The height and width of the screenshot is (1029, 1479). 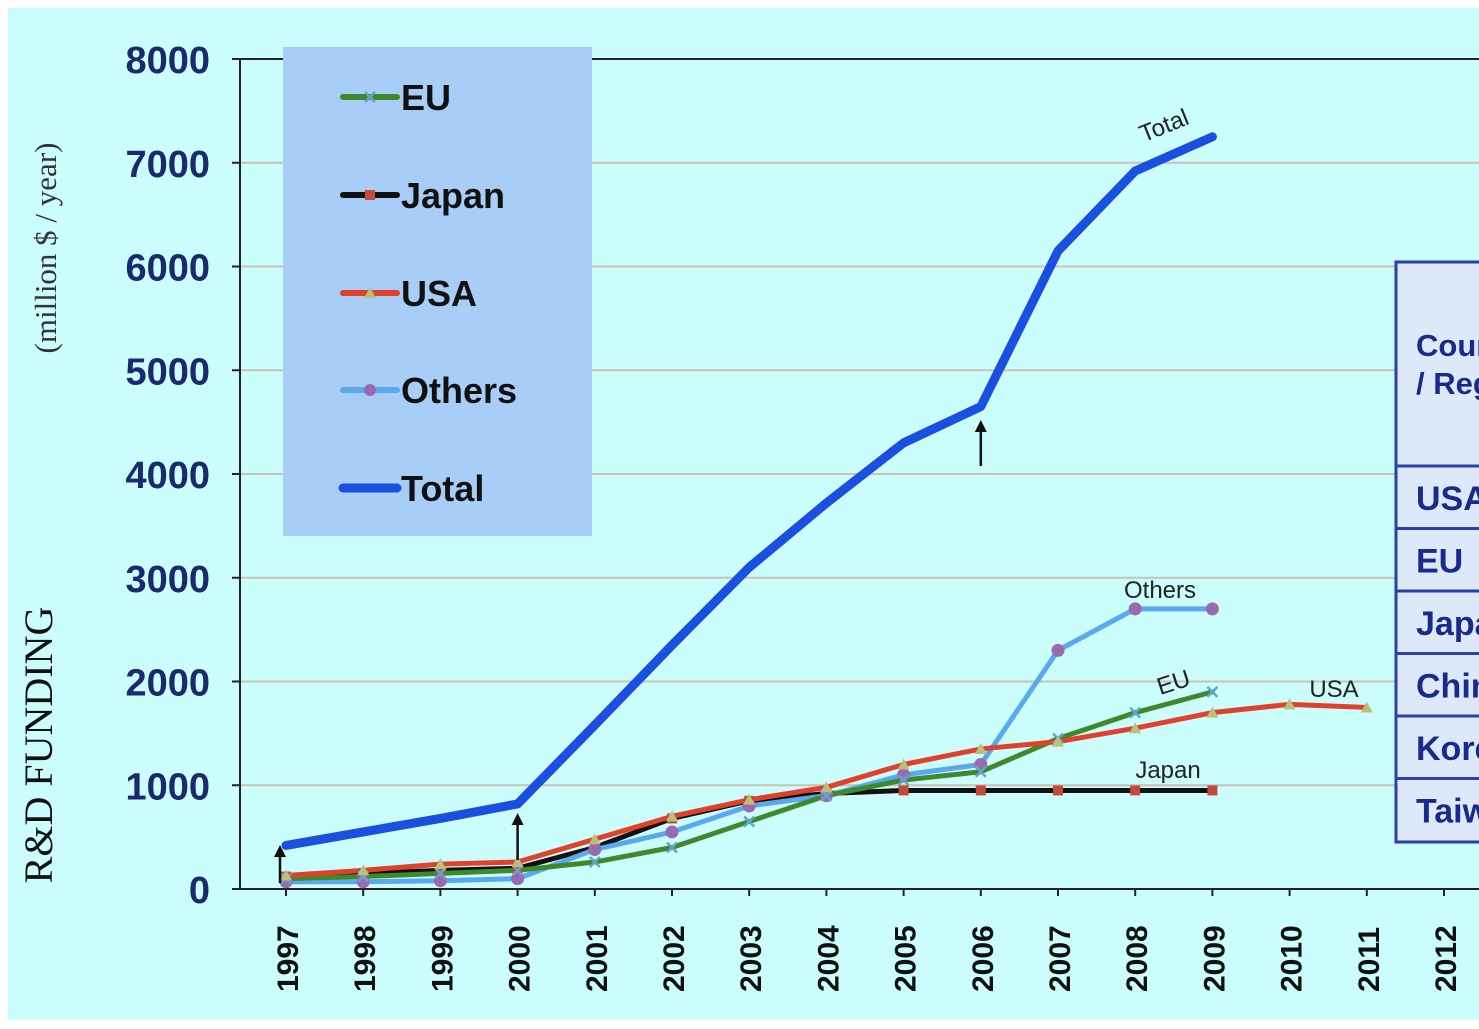 What do you see at coordinates (1447, 499) in the screenshot?
I see `side-table-row: USA` at bounding box center [1447, 499].